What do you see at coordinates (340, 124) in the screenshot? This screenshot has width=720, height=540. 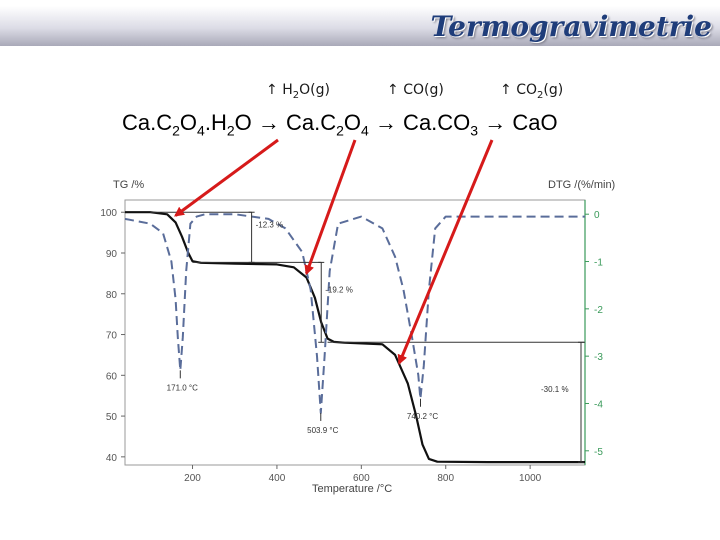 I see `reaction-equation: Ca.C2O4.H2O → Ca.C2O4 → Ca.CO3 → CaO` at bounding box center [340, 124].